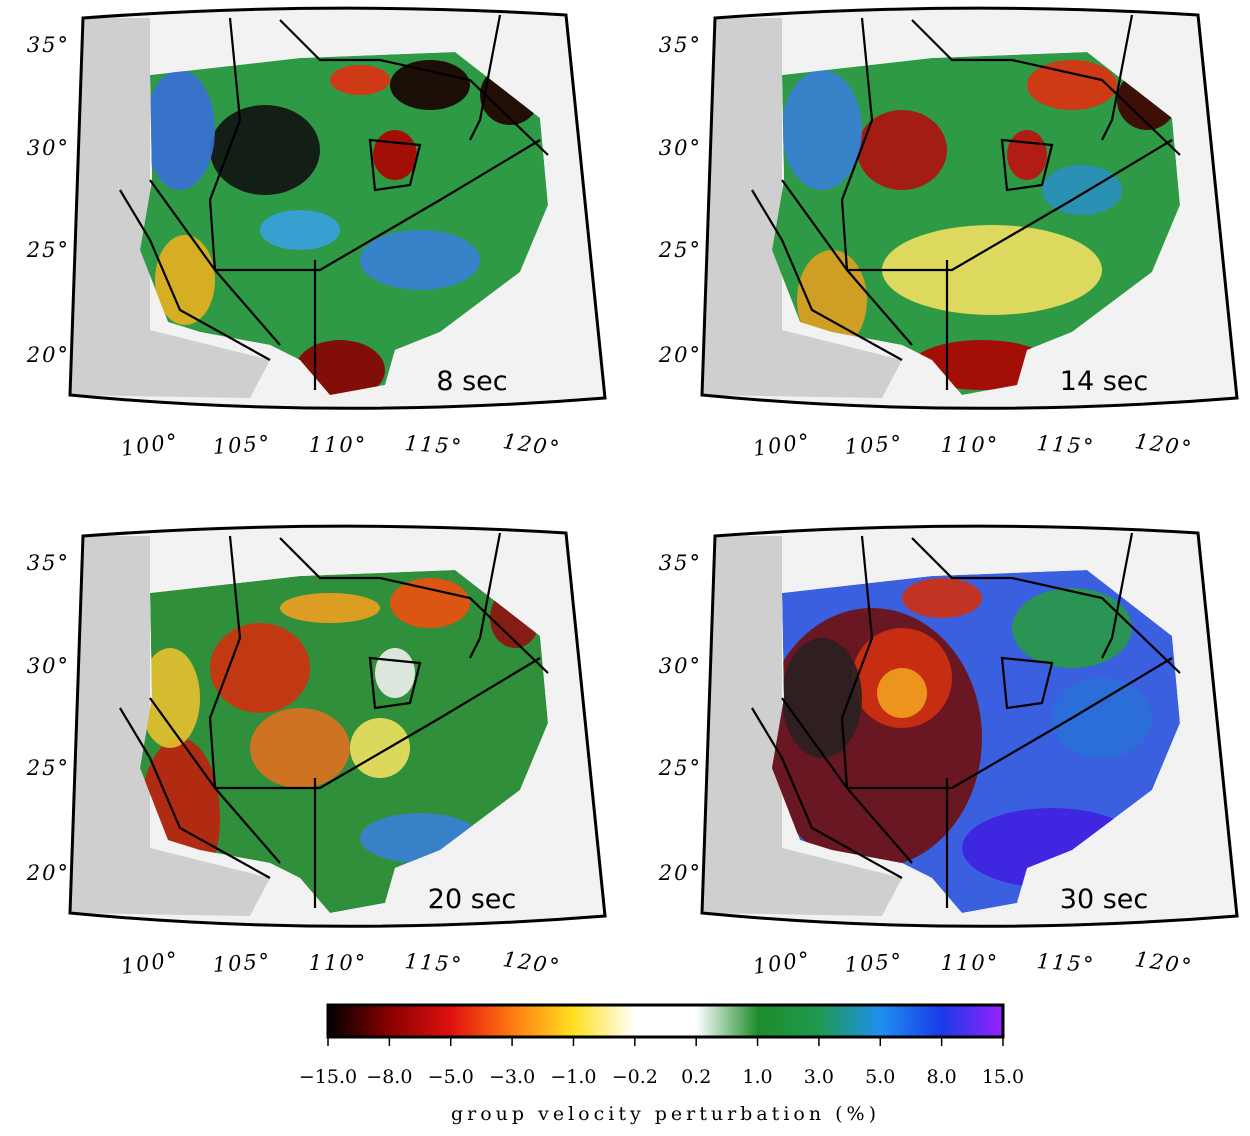 The width and height of the screenshot is (1250, 1136). I want to click on colorbar-tick-label: 15.0, so click(1003, 1077).